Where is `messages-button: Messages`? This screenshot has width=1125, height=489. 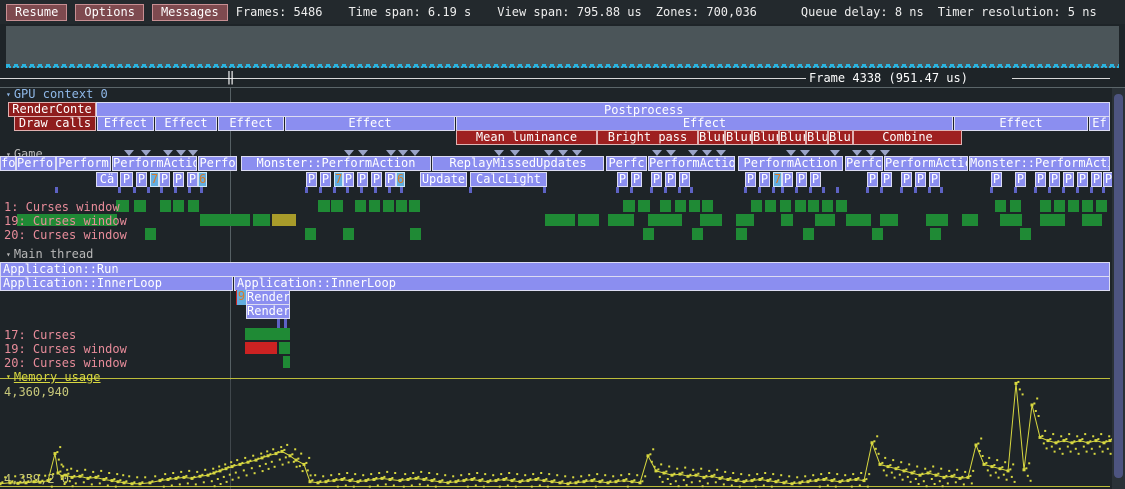 messages-button: Messages is located at coordinates (189, 12).